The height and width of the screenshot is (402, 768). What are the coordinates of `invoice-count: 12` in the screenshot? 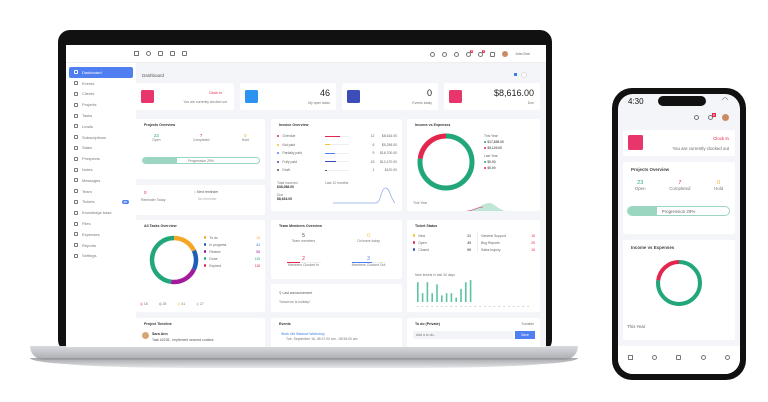 It's located at (372, 136).